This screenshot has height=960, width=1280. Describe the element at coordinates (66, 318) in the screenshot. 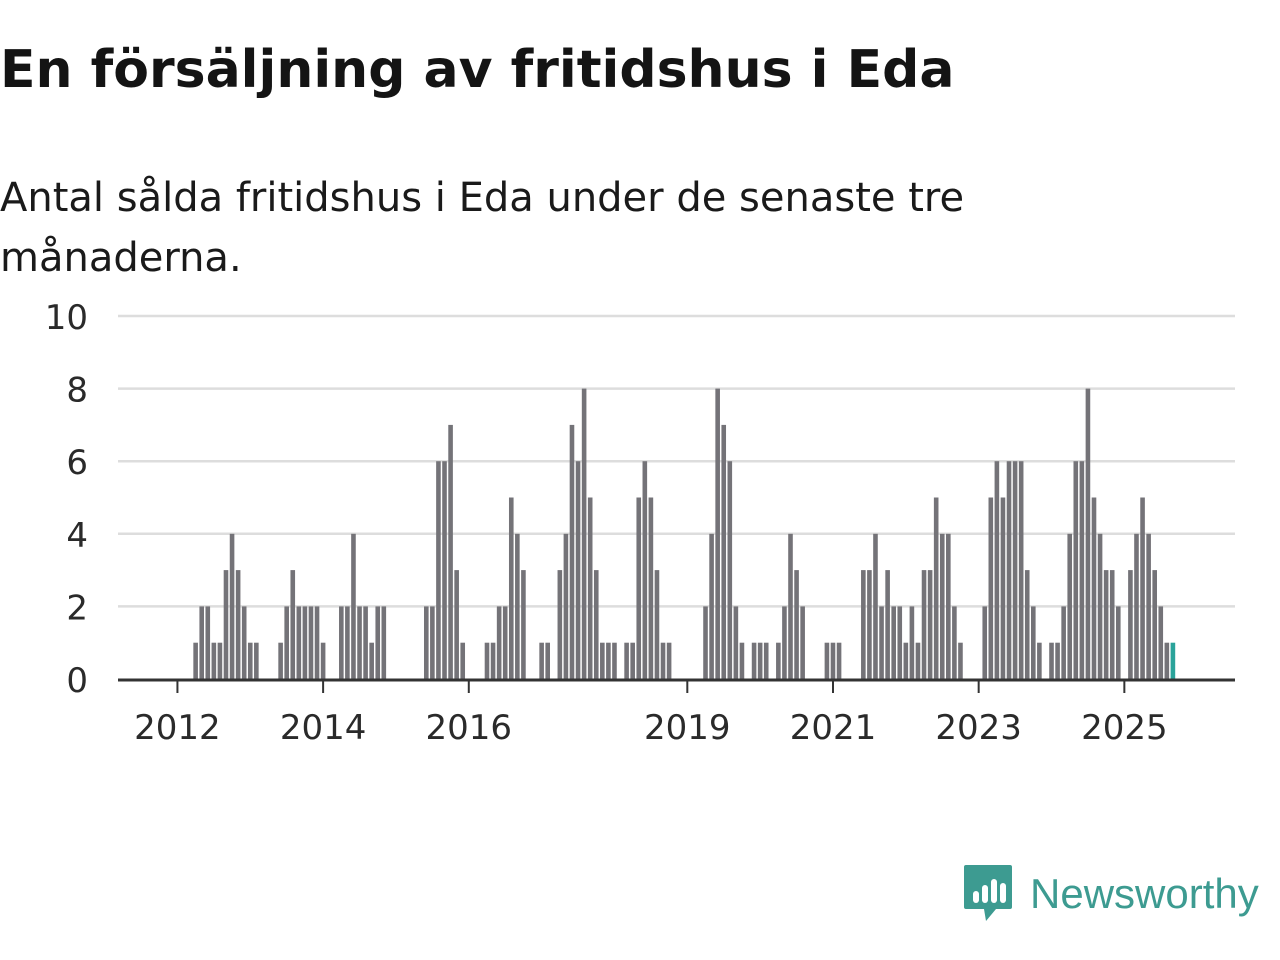

I see `y-tick-label: 10` at that location.